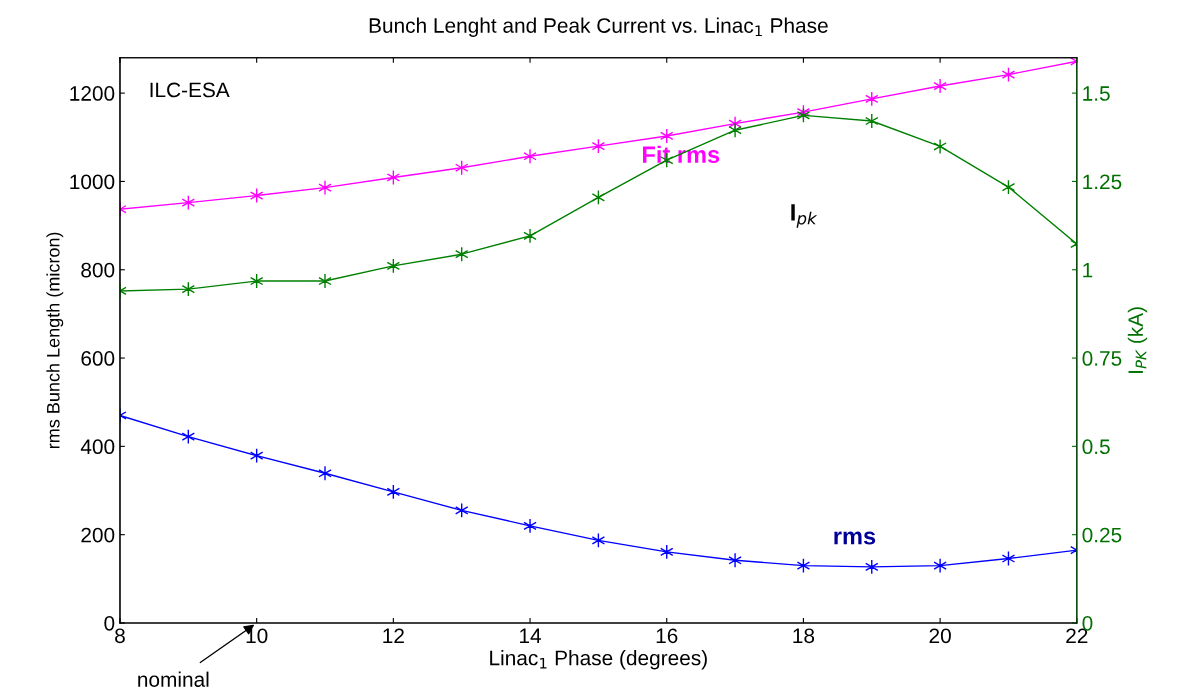 The image size is (1182, 688). Describe the element at coordinates (598, 27) in the screenshot. I see `chart-title: Bunch Lenght and Peak Current vs. Linac$_{1}$ Phase` at that location.